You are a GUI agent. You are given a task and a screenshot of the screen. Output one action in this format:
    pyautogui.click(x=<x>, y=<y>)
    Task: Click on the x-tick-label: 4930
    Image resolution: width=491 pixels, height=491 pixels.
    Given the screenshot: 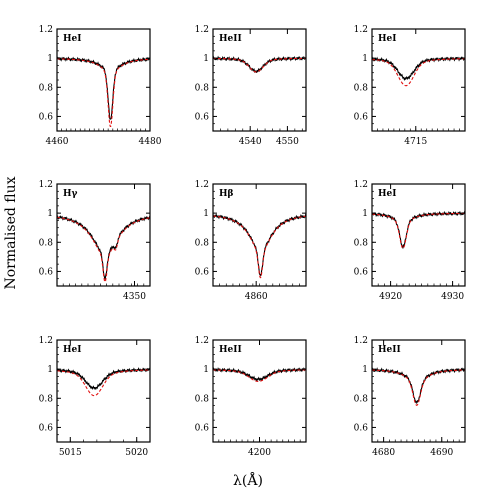 What is the action you would take?
    pyautogui.click(x=452, y=297)
    